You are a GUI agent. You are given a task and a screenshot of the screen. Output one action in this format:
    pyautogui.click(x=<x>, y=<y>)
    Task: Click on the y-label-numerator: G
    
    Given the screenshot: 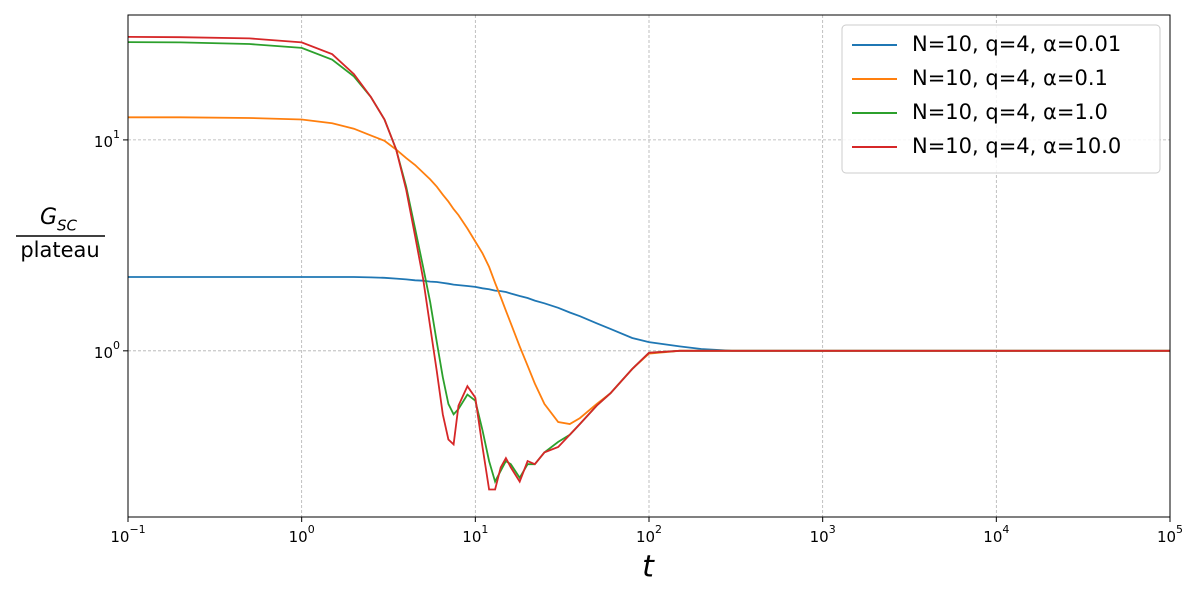 What is the action you would take?
    pyautogui.click(x=48, y=217)
    